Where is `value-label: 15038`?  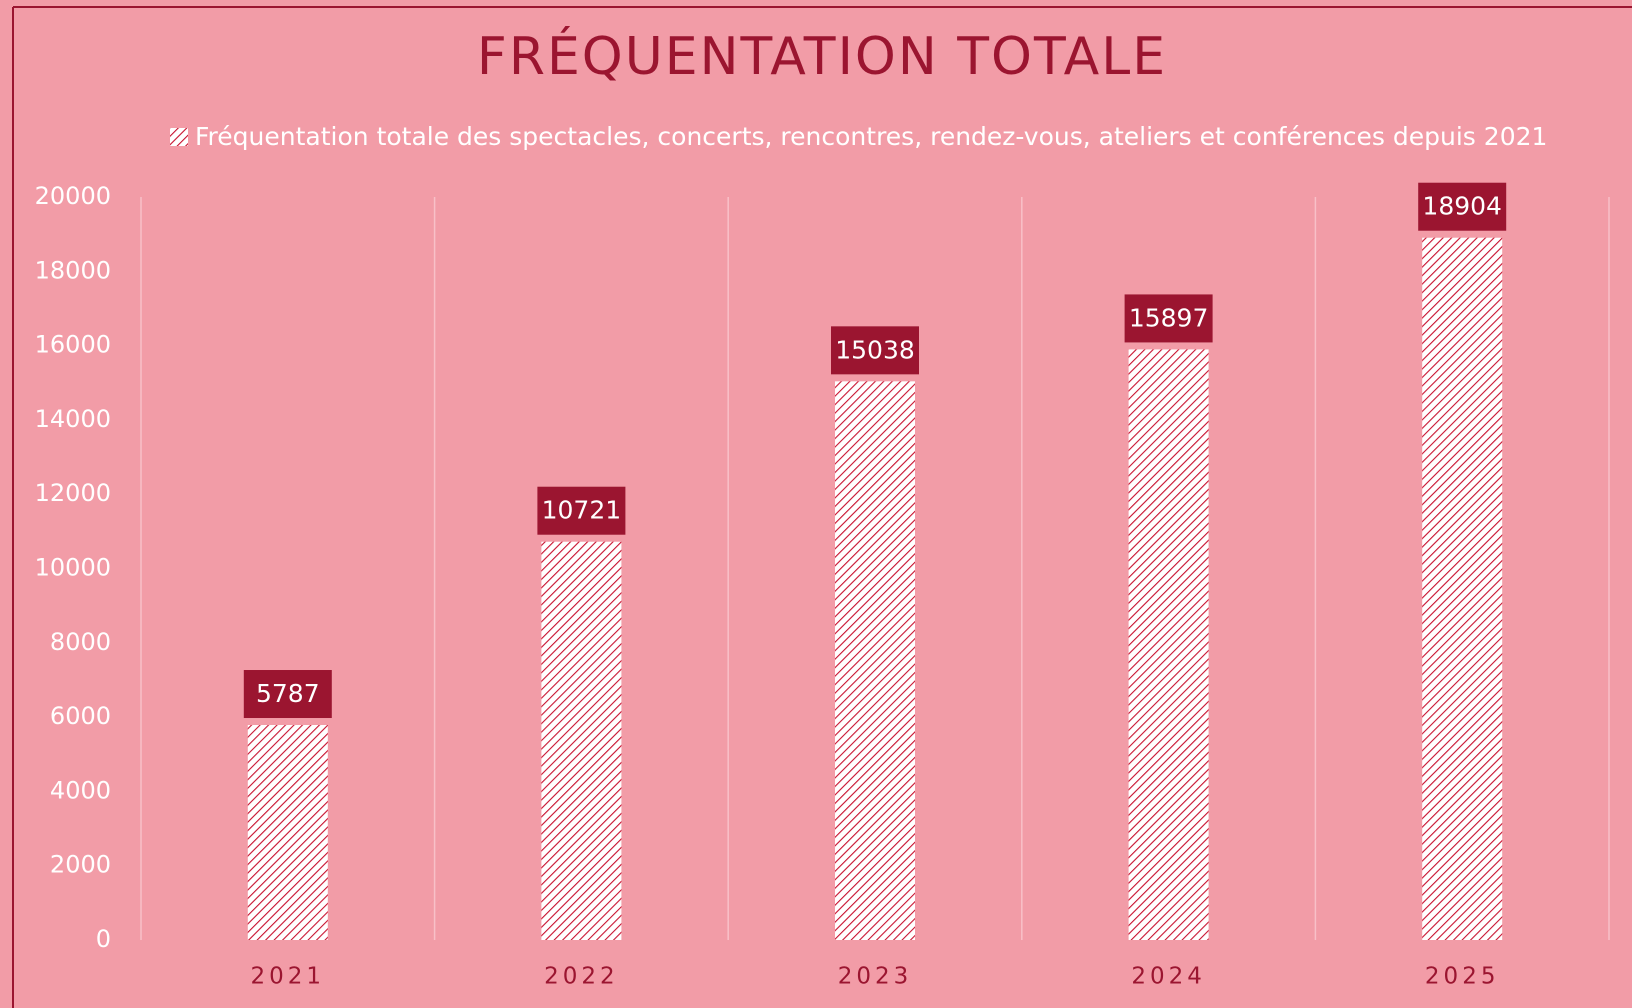
value-label: 15038 is located at coordinates (875, 349).